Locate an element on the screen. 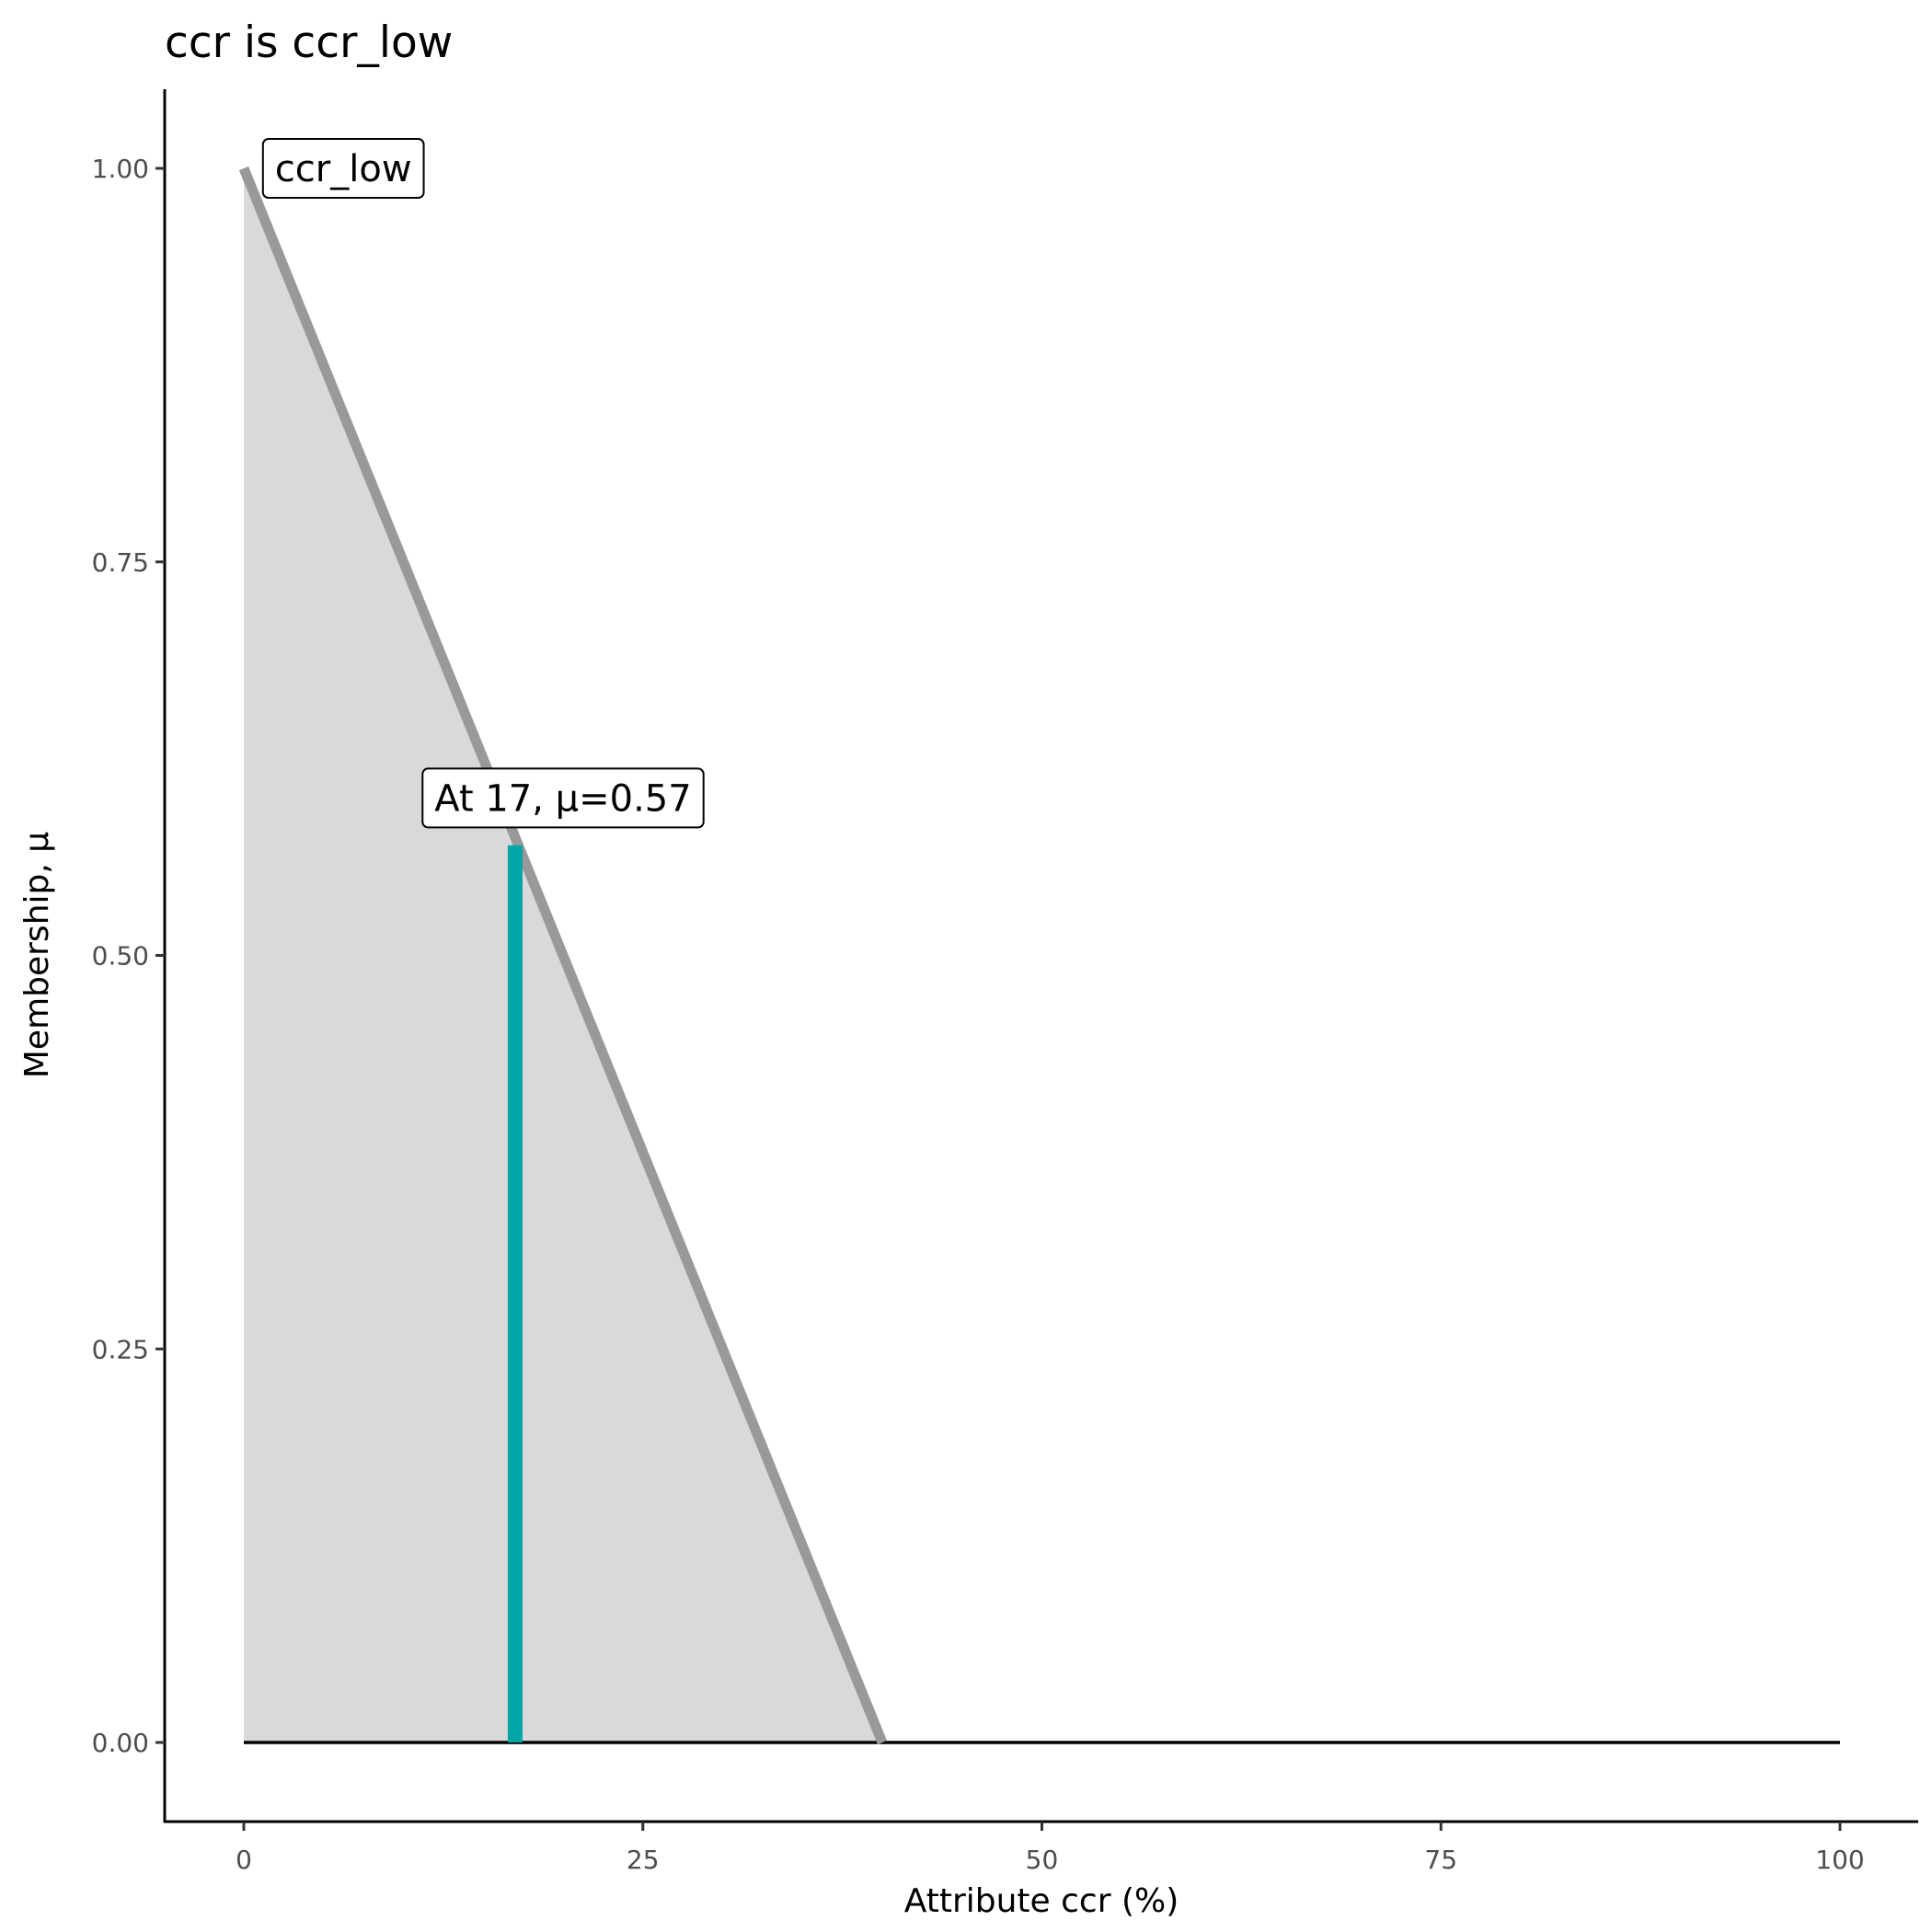 The width and height of the screenshot is (1932, 1932). y-tick-label: 0.25 is located at coordinates (120, 1349).